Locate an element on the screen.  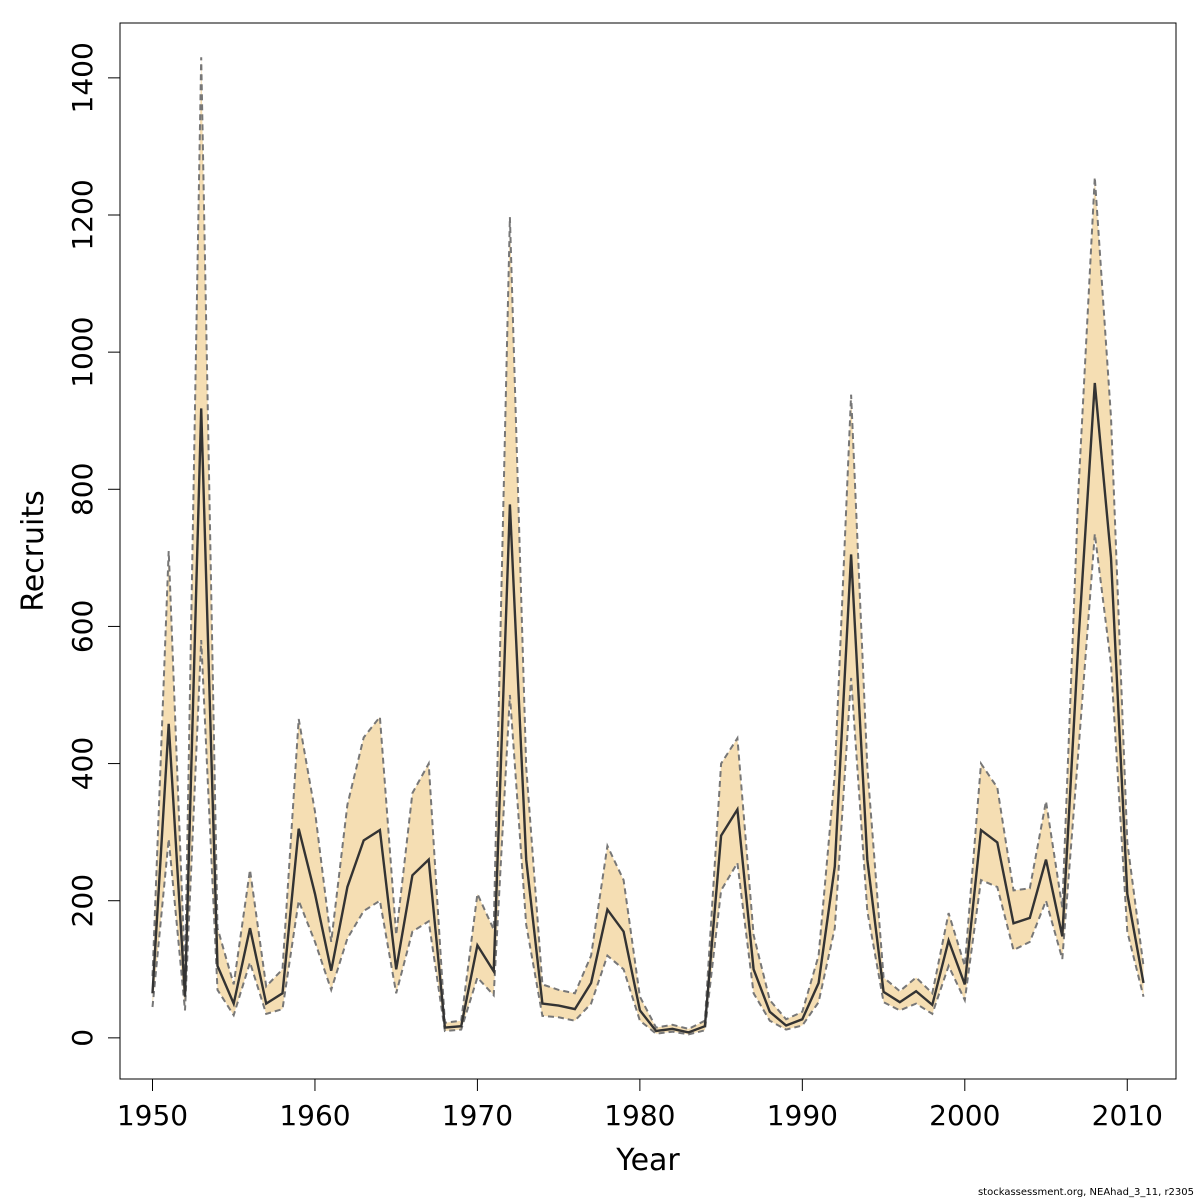
x-tick-label: 1980 is located at coordinates (639, 1115).